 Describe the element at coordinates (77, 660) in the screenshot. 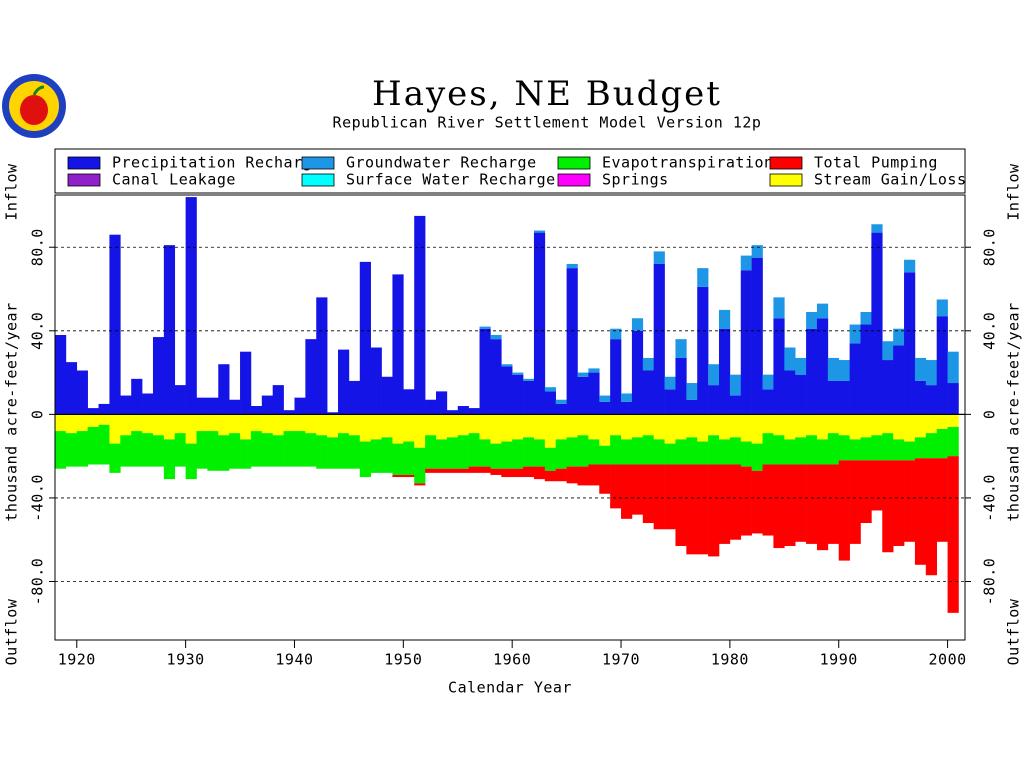

I see `x-tick-label: 1920` at that location.